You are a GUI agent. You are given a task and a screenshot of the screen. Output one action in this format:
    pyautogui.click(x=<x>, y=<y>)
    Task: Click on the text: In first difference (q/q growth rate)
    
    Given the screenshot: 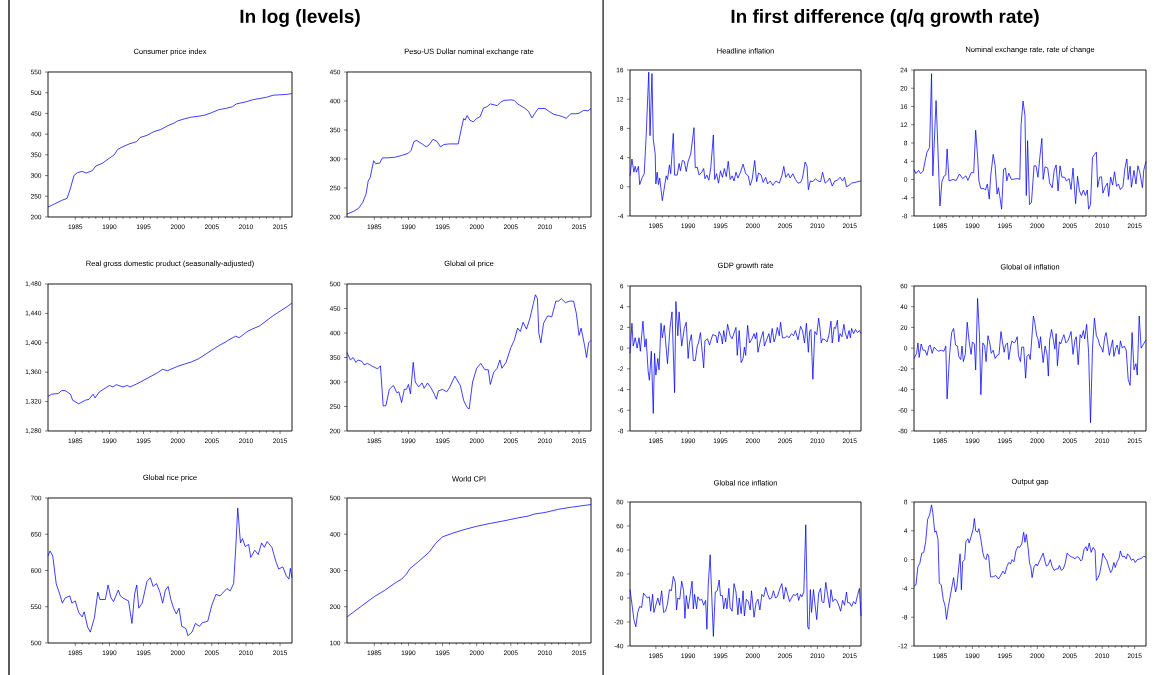 What is the action you would take?
    pyautogui.click(x=885, y=18)
    